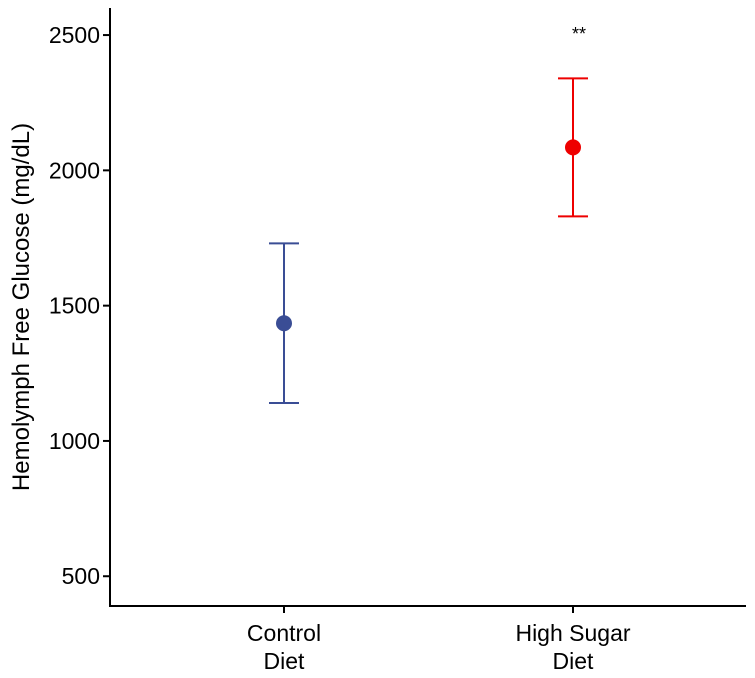 The image size is (755, 678). What do you see at coordinates (81, 576) in the screenshot?
I see `y-tick-label: 500` at bounding box center [81, 576].